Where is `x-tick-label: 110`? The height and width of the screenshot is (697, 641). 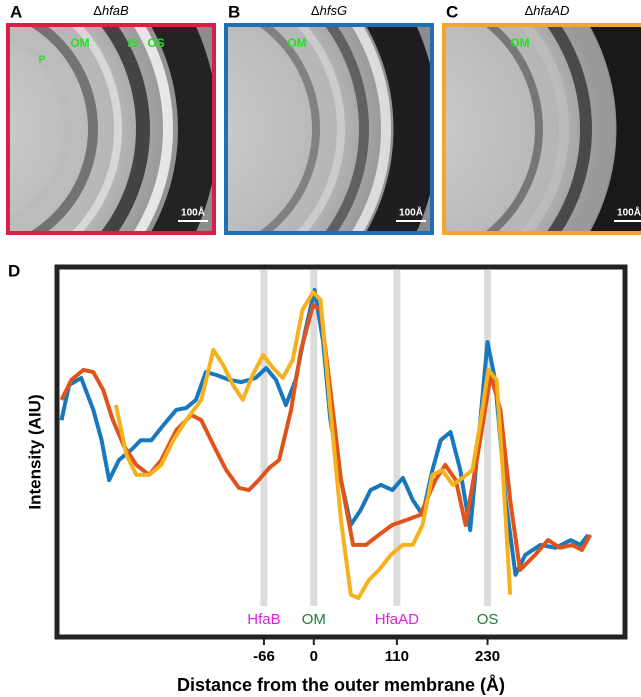 x-tick-label: 110 is located at coordinates (397, 656).